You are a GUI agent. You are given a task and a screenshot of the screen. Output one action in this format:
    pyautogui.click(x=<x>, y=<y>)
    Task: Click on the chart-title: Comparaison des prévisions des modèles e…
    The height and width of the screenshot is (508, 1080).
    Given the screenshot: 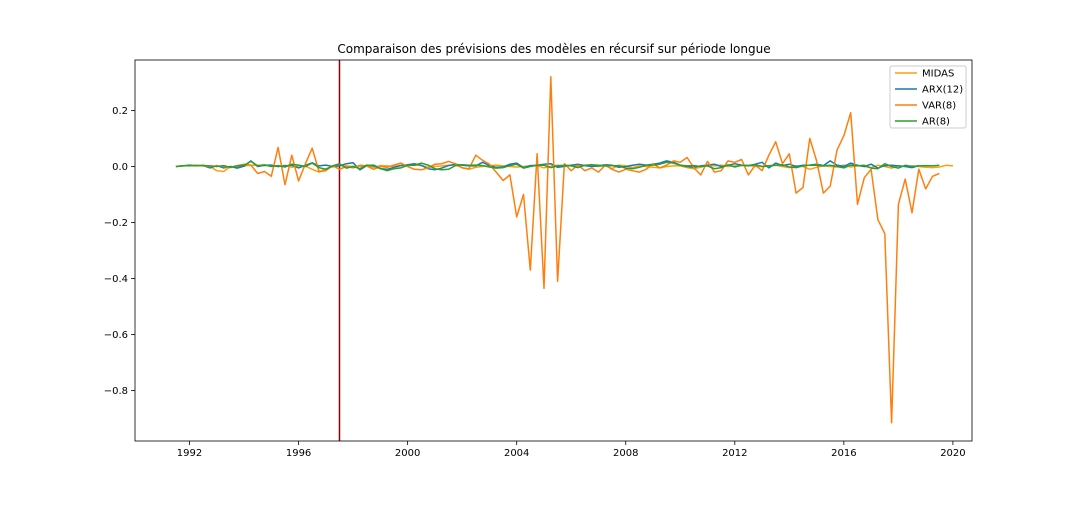 What is the action you would take?
    pyautogui.click(x=553, y=49)
    